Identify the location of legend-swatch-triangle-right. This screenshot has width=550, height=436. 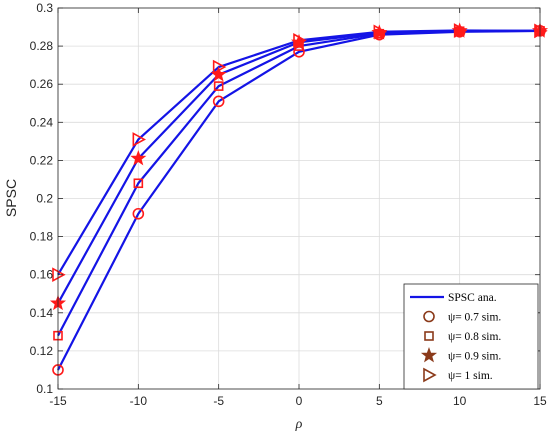
(430, 375).